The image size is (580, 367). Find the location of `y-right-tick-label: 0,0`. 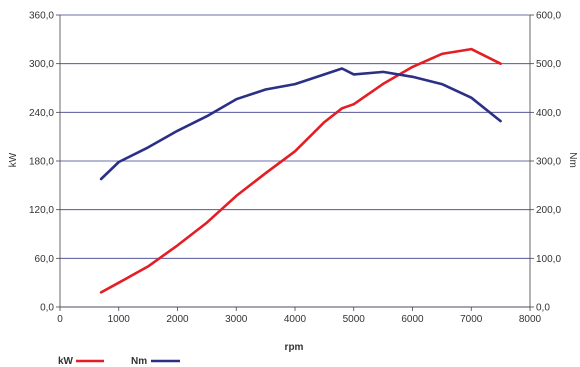

y-right-tick-label: 0,0 is located at coordinates (543, 308).